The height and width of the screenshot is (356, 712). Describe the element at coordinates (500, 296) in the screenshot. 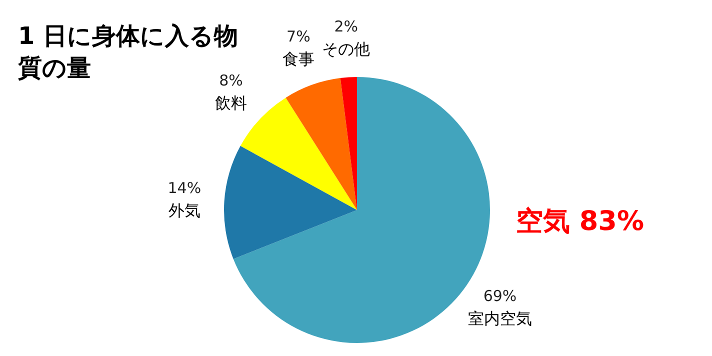

I see `data-label: 69%` at that location.